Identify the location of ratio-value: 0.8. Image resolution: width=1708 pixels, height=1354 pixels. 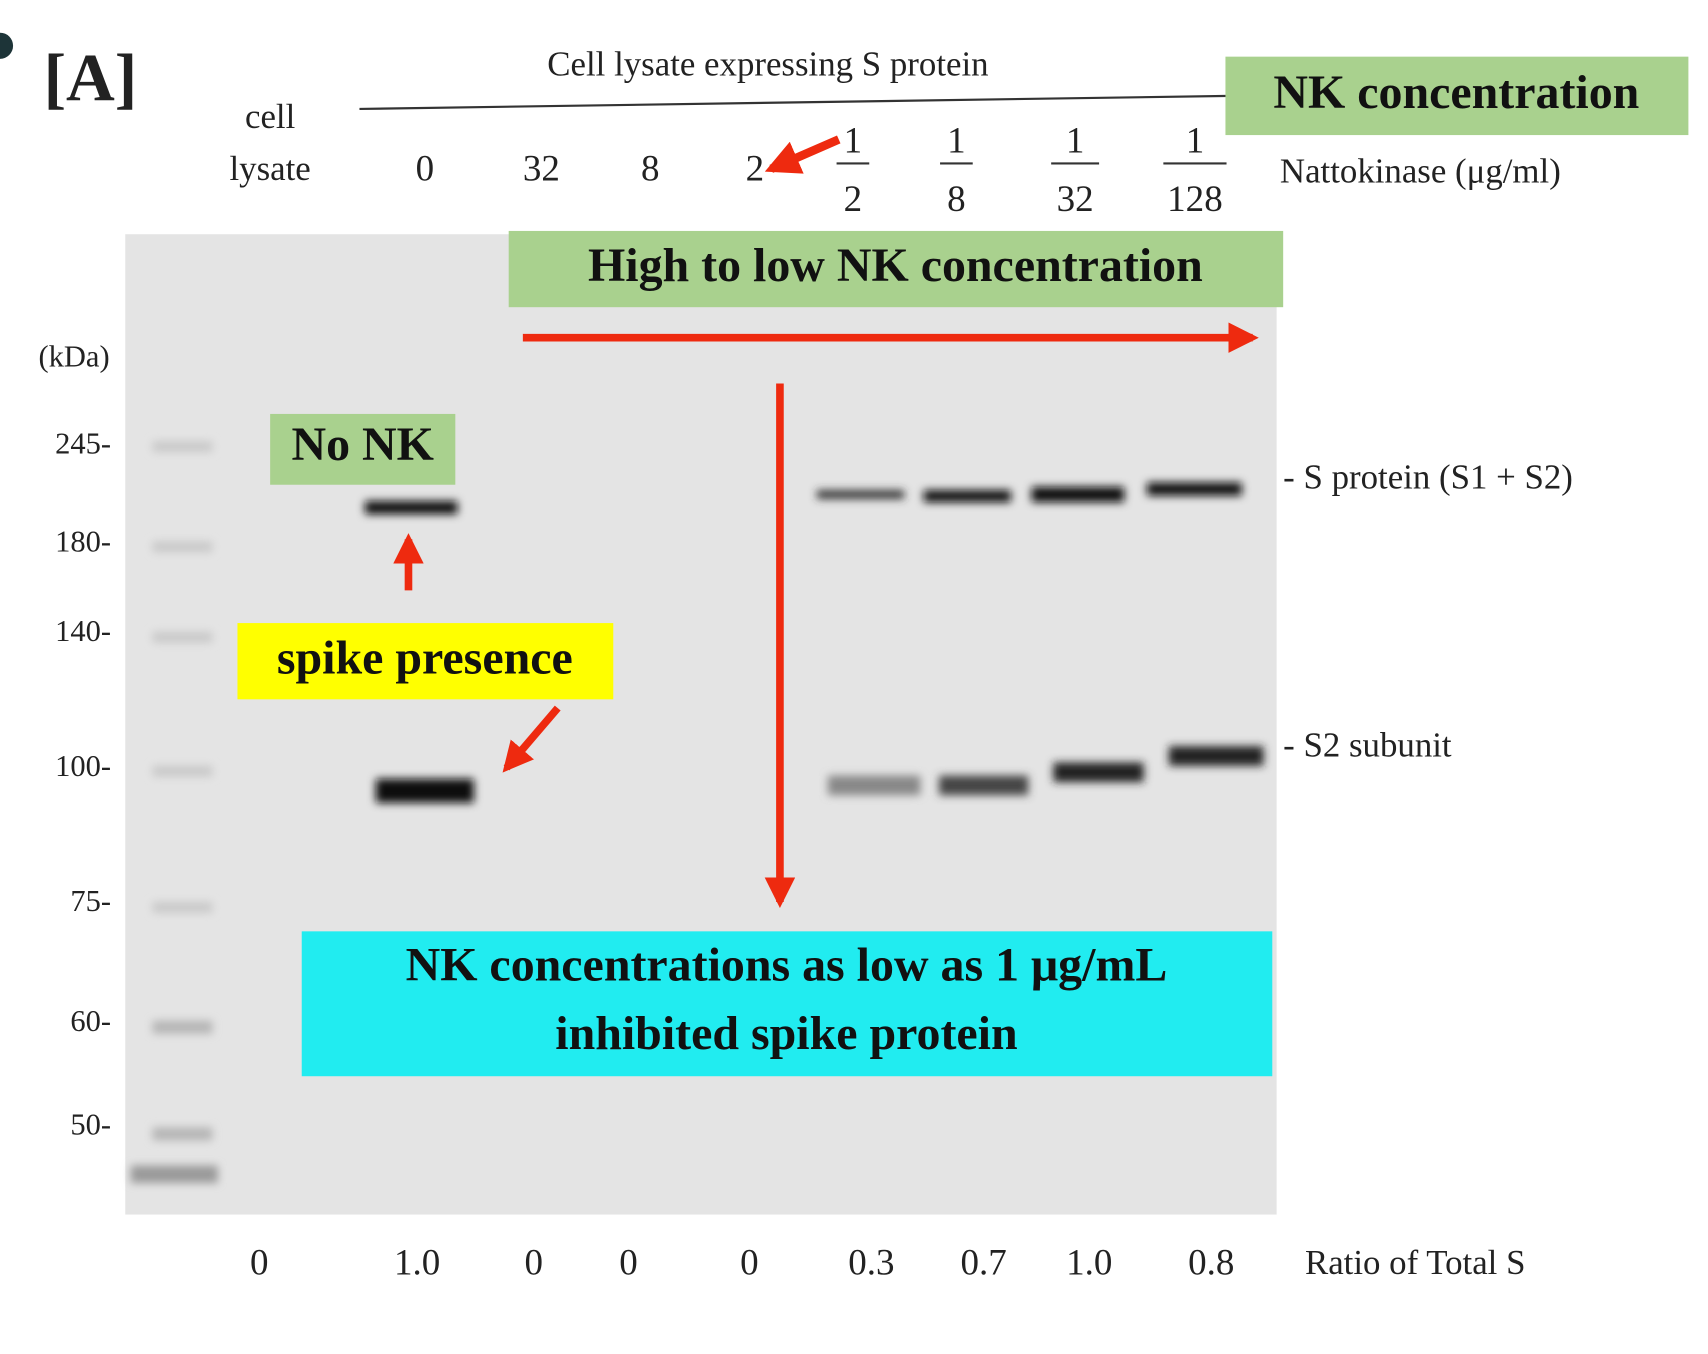
(1211, 1262).